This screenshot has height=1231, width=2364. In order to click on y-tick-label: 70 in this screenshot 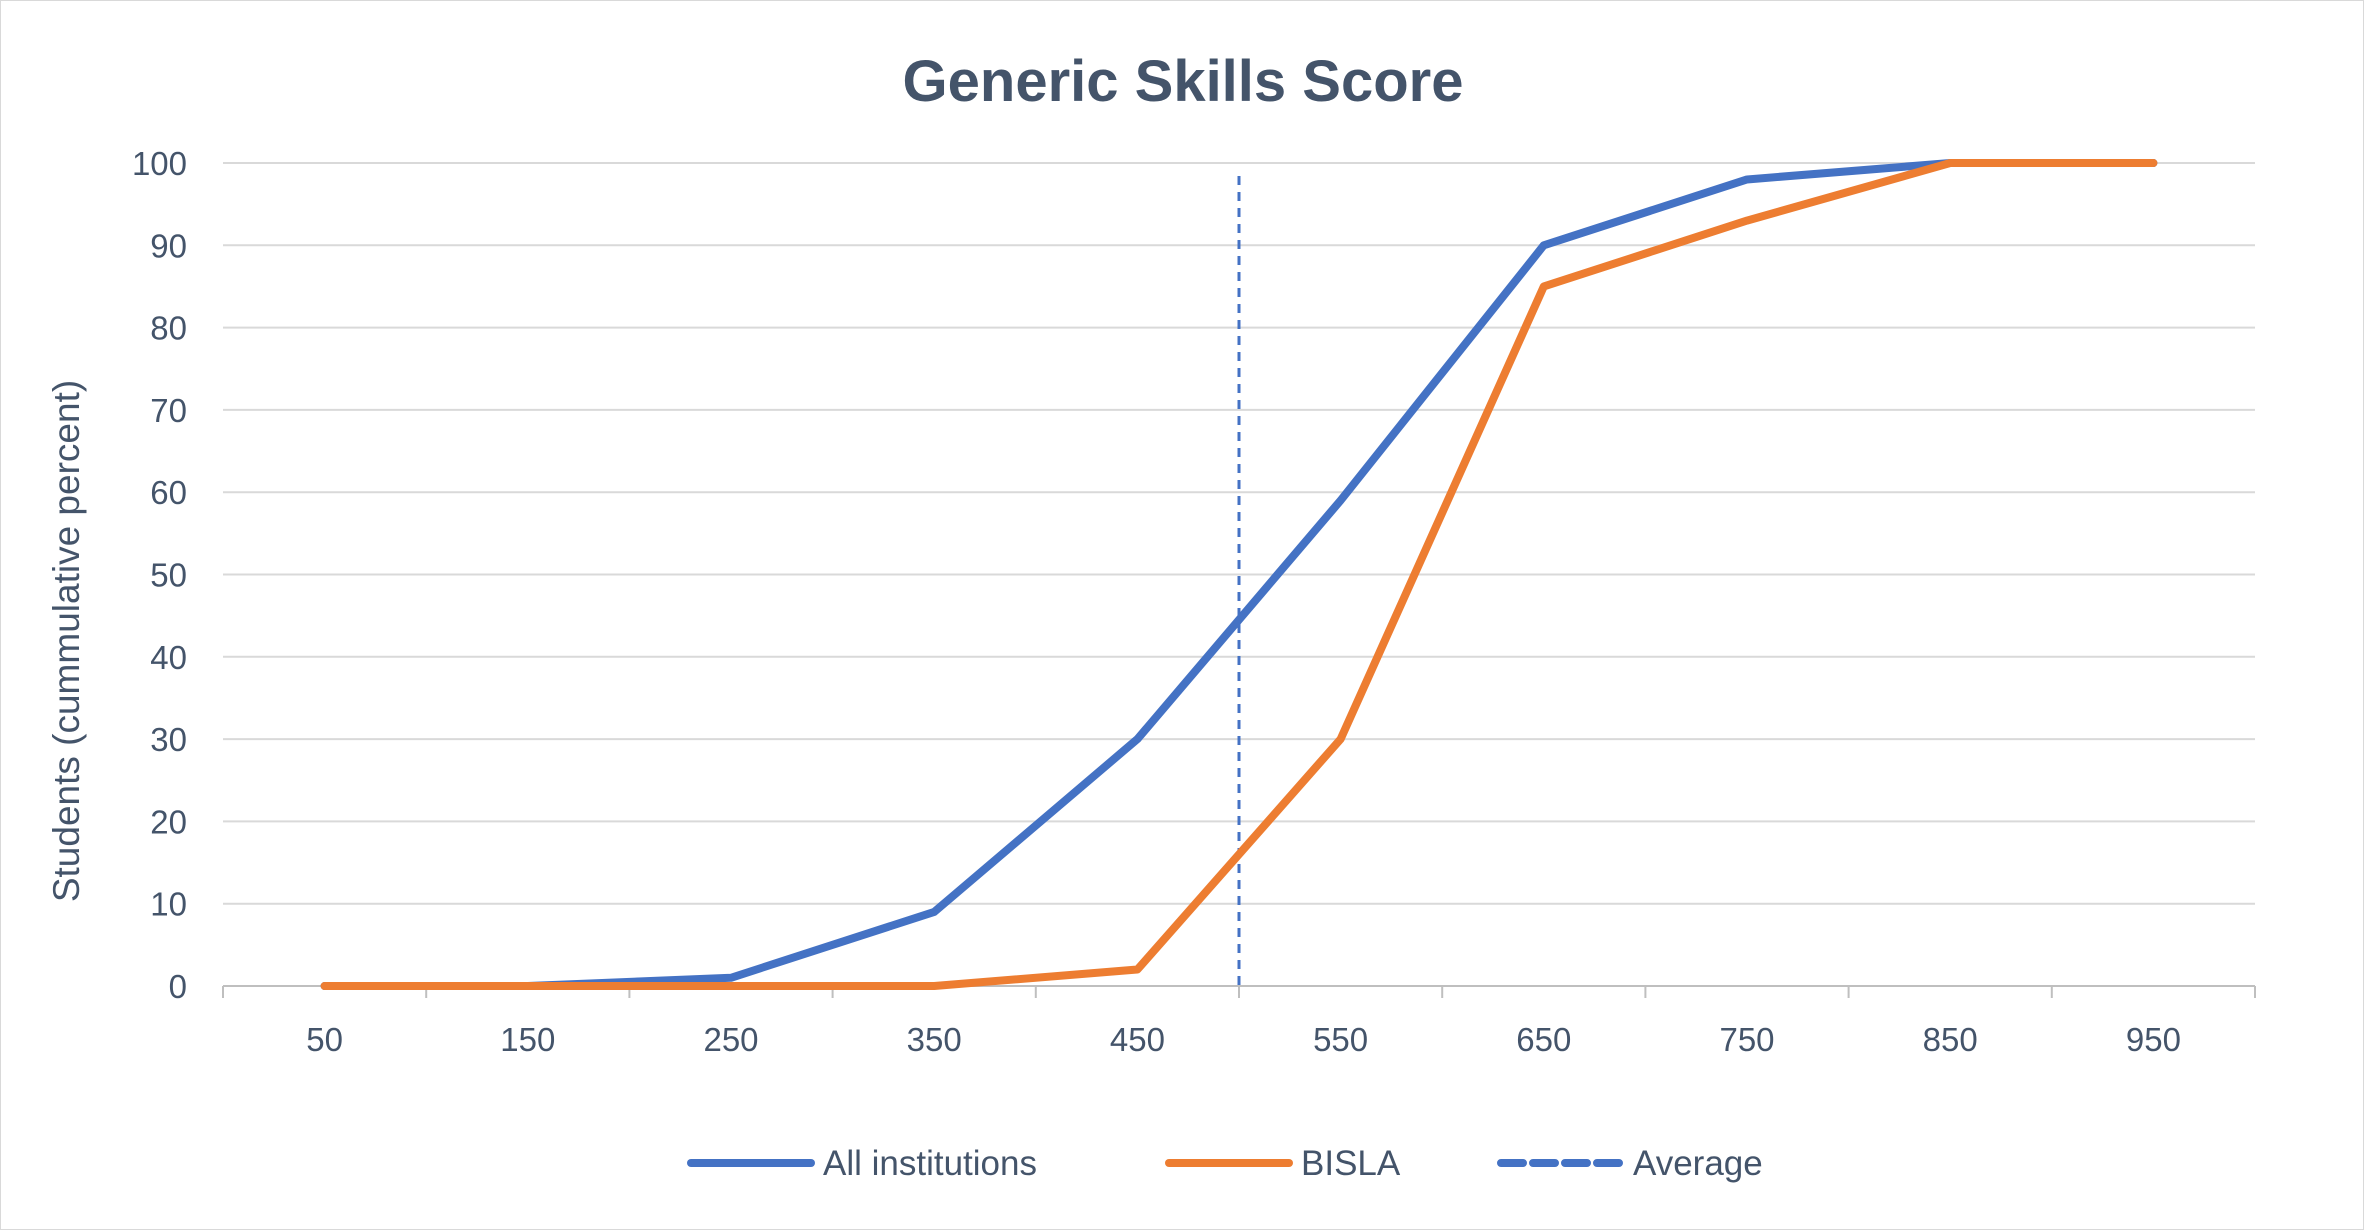, I will do `click(168, 410)`.